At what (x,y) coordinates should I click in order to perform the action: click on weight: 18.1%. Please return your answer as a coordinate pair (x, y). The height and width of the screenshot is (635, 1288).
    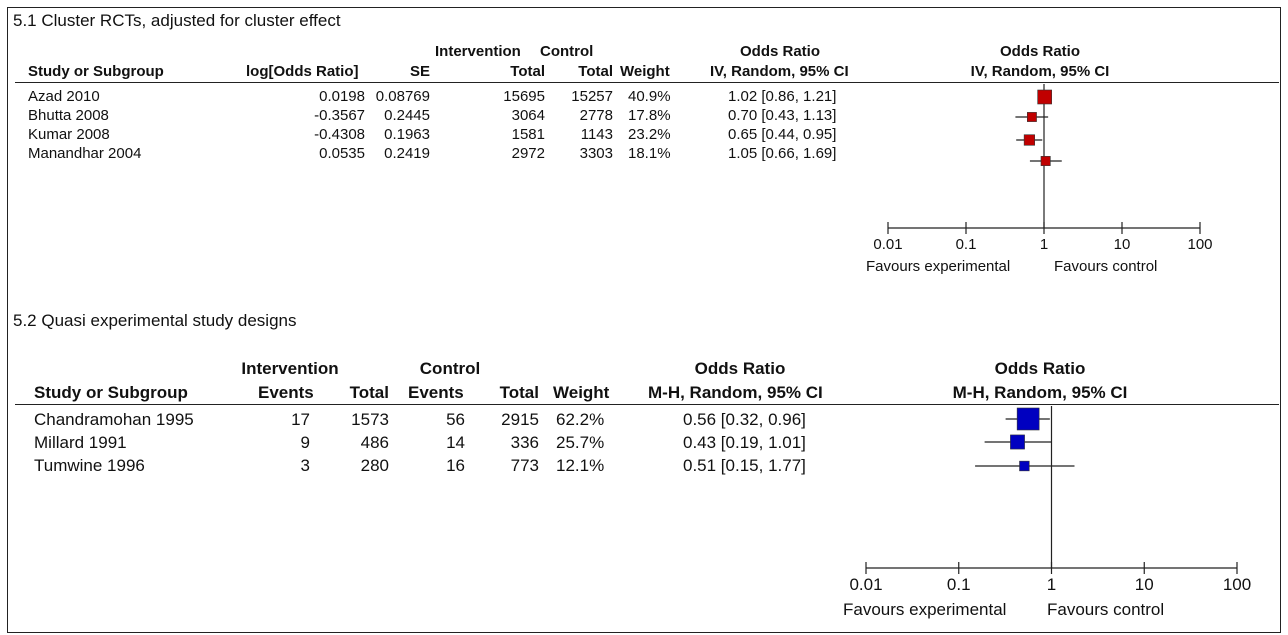
    Looking at the image, I should click on (649, 153).